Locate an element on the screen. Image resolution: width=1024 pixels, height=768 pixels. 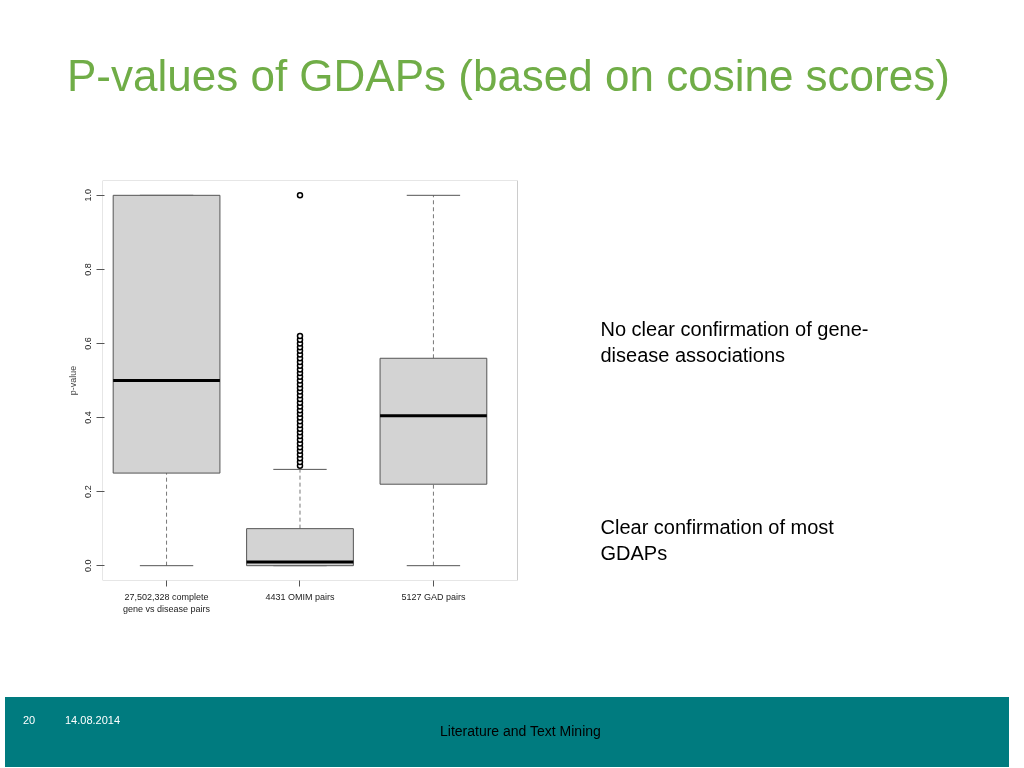
y-tick-label: 0.8 is located at coordinates (88, 269).